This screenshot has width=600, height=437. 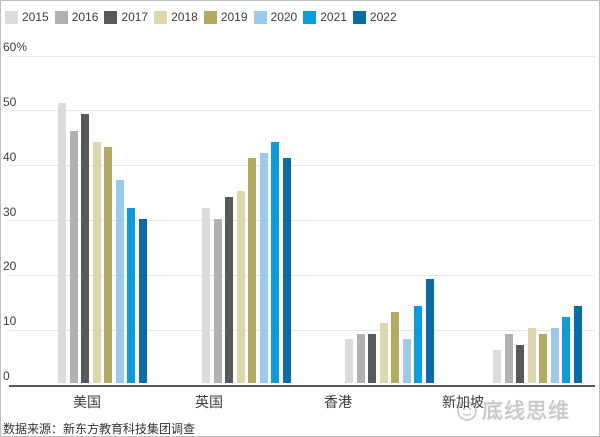 What do you see at coordinates (108, 265) in the screenshot?
I see `bar-美国-2019` at bounding box center [108, 265].